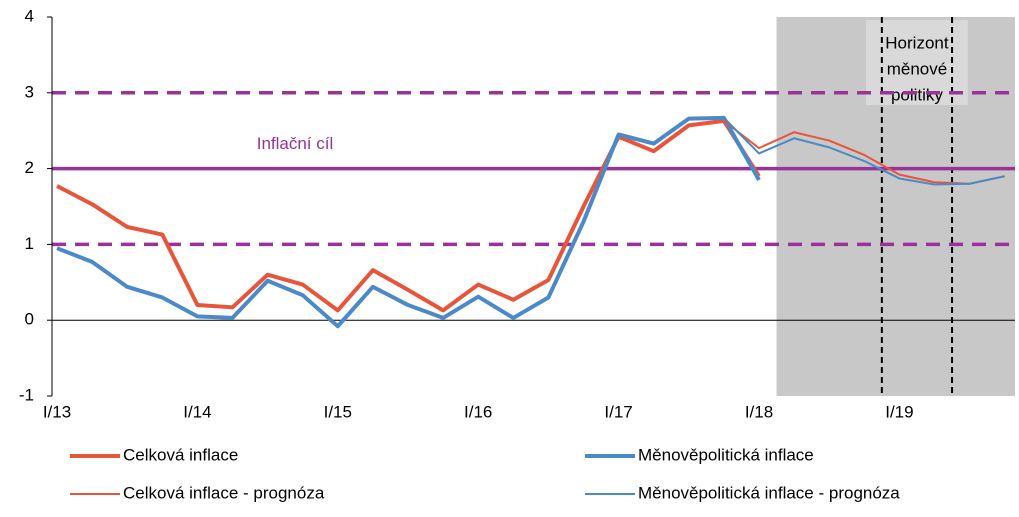  Describe the element at coordinates (29, 319) in the screenshot. I see `y-tick-label: 0` at that location.